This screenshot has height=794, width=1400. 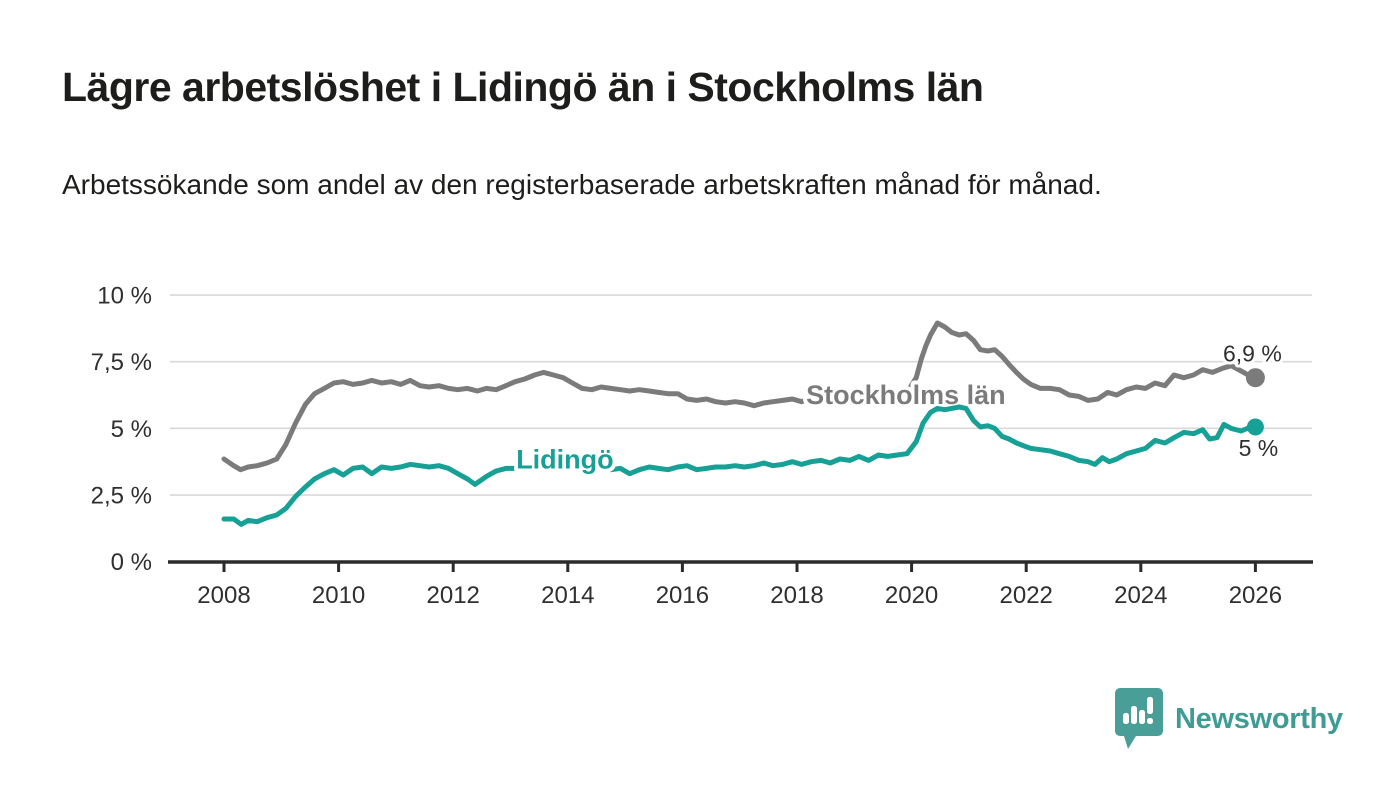 What do you see at coordinates (1255, 427) in the screenshot?
I see `series-end-dot-Lidingö` at bounding box center [1255, 427].